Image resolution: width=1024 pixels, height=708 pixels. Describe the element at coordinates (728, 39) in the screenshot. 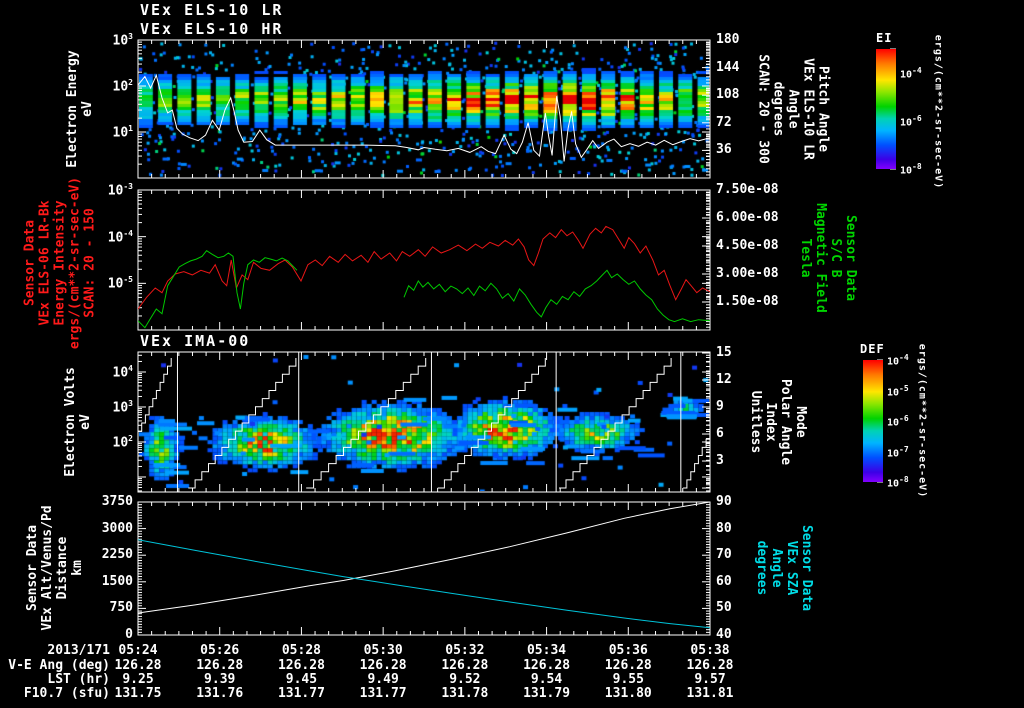

I see `tick-label: 180` at that location.